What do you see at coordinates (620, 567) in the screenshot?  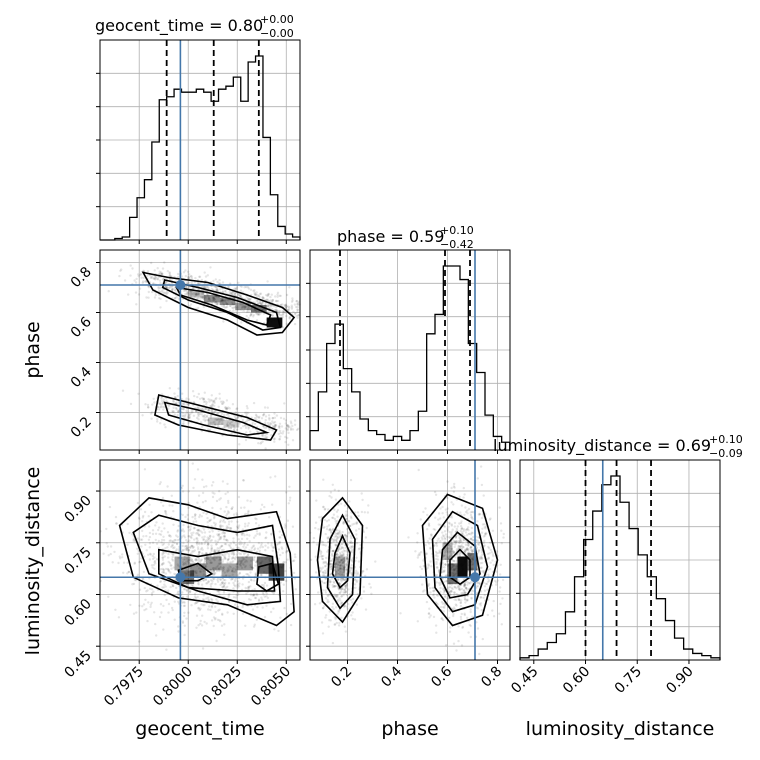 I see `histogram-luminosity_distance` at bounding box center [620, 567].